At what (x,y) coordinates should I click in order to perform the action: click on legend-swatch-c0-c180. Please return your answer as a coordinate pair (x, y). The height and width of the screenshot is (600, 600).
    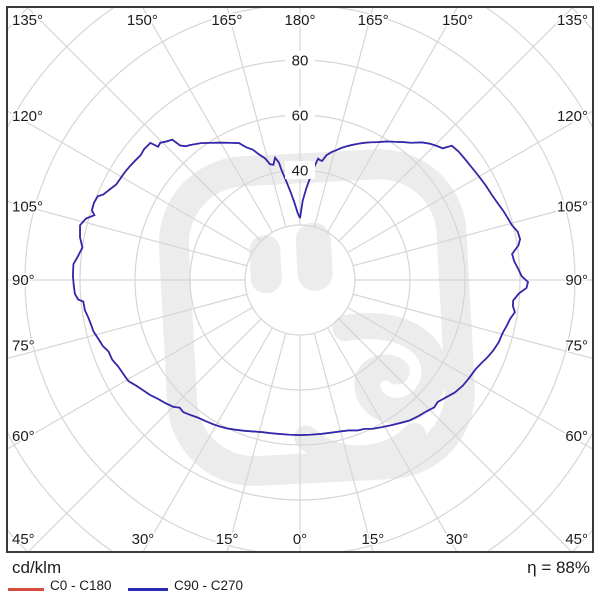
    Looking at the image, I should click on (26, 589).